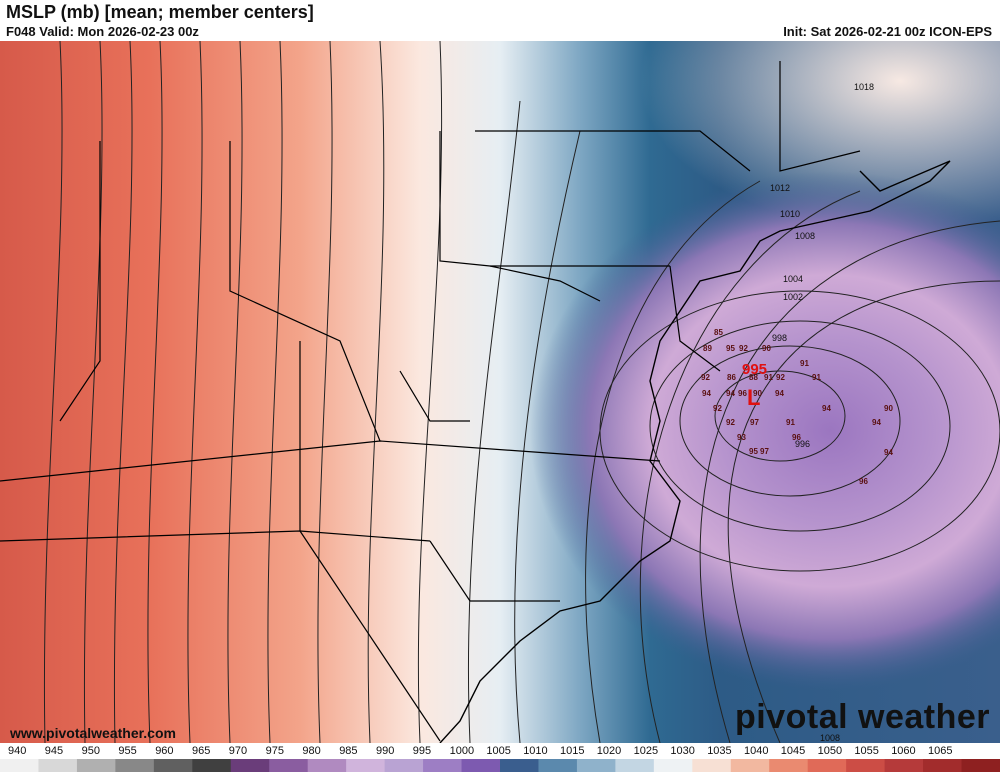 Image resolution: width=1000 pixels, height=772 pixels. I want to click on colorbar-tick-label: 1015, so click(572, 751).